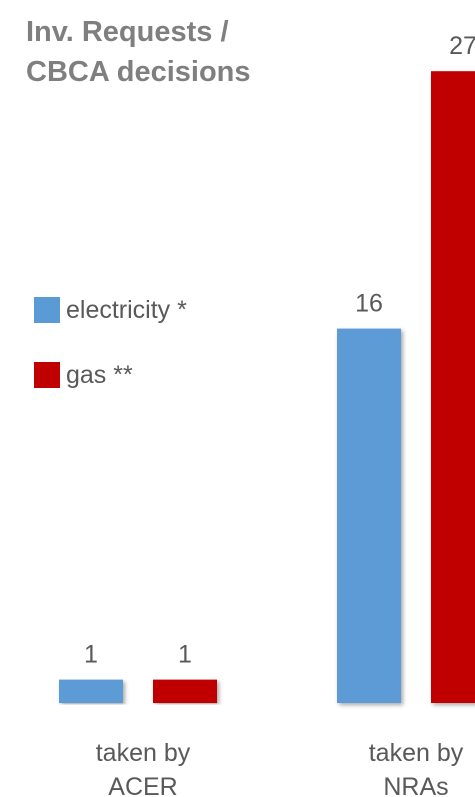 The height and width of the screenshot is (797, 475). I want to click on category-label-1: taken by NRAs, so click(416, 768).